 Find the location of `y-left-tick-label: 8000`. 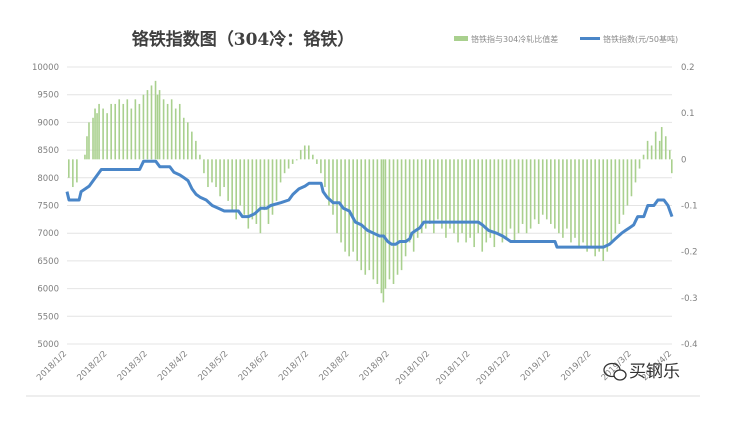

y-left-tick-label: 8000 is located at coordinates (48, 179).